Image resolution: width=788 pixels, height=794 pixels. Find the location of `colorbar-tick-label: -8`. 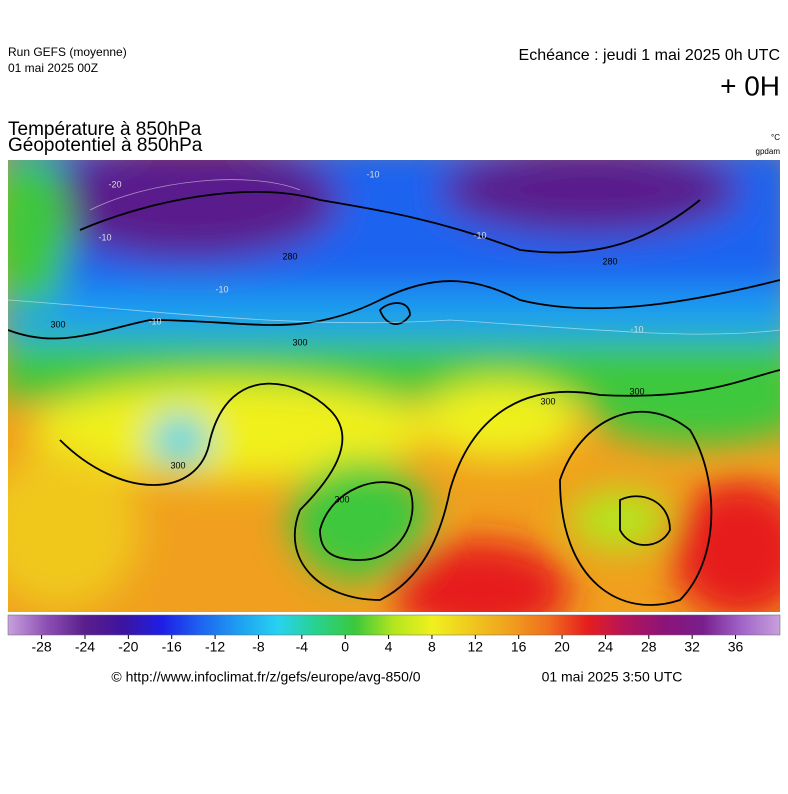

colorbar-tick-label: -8 is located at coordinates (258, 647).